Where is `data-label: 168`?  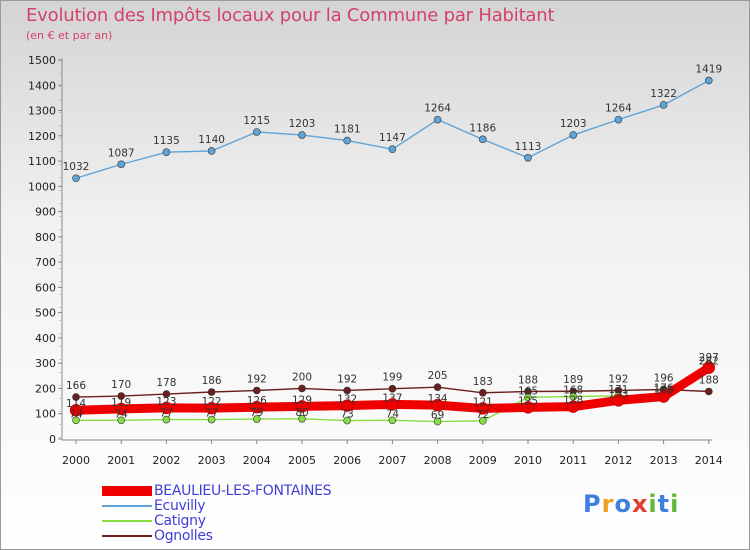
data-label: 168 is located at coordinates (664, 391).